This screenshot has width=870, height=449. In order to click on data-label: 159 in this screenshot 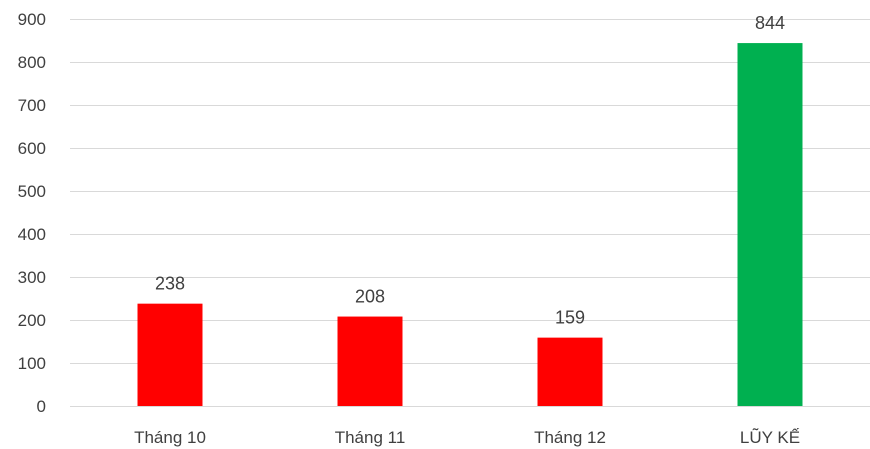, I will do `click(570, 318)`.